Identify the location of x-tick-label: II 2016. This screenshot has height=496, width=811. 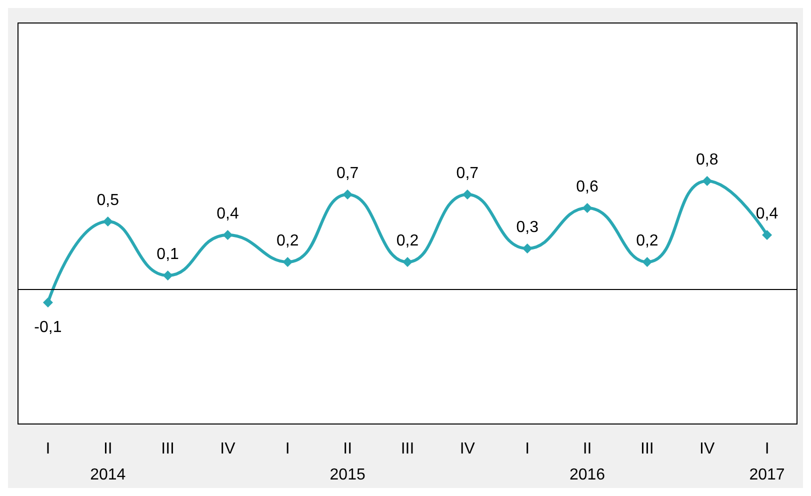
(587, 462).